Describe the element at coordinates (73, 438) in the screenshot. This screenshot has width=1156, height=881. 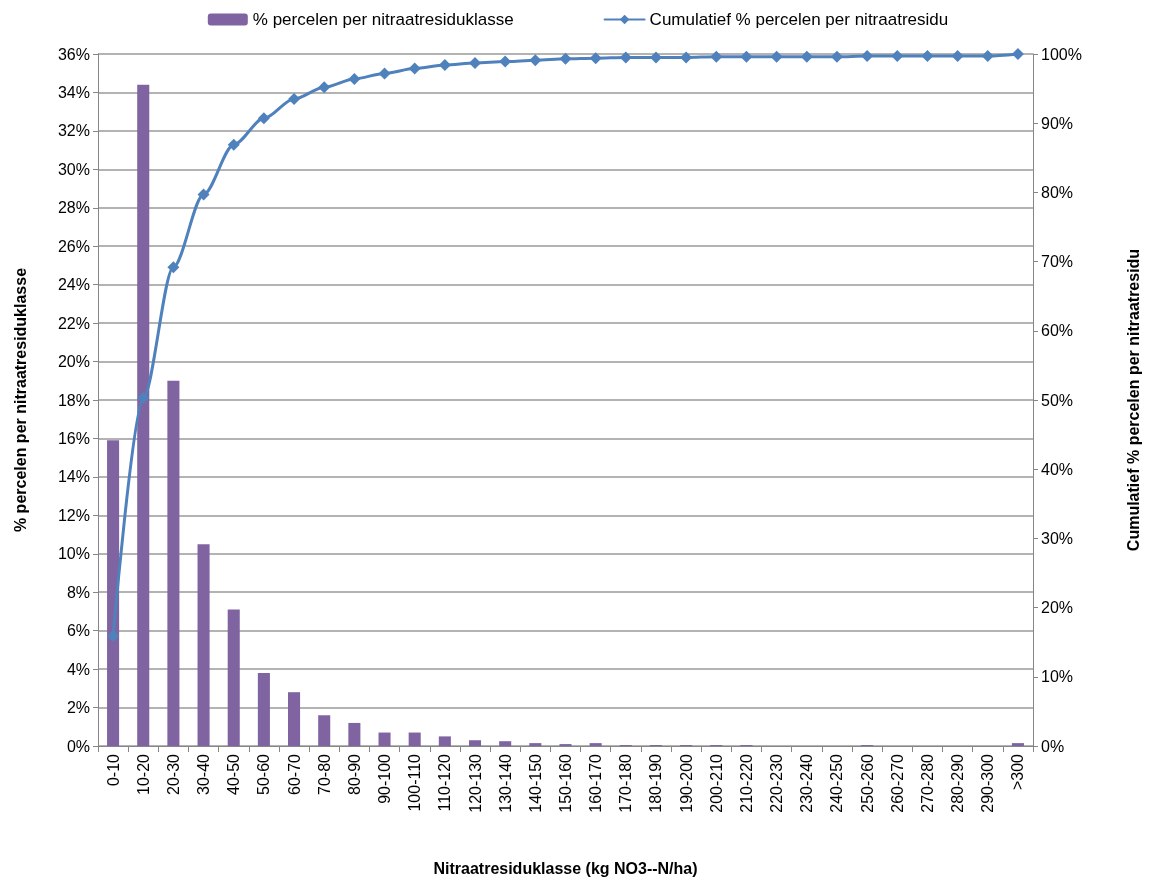
I see `y-tick-label: 16%` at that location.